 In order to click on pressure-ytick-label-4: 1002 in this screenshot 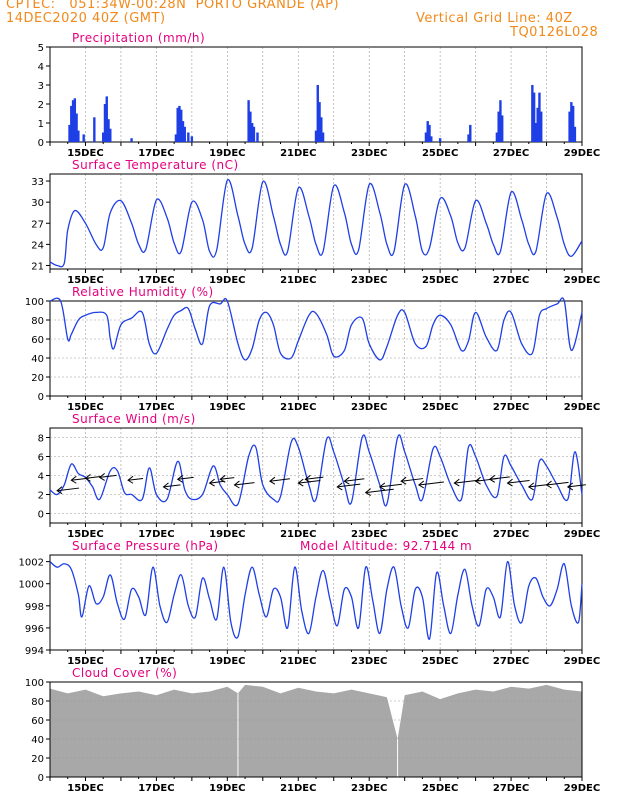, I will do `click(31, 563)`.